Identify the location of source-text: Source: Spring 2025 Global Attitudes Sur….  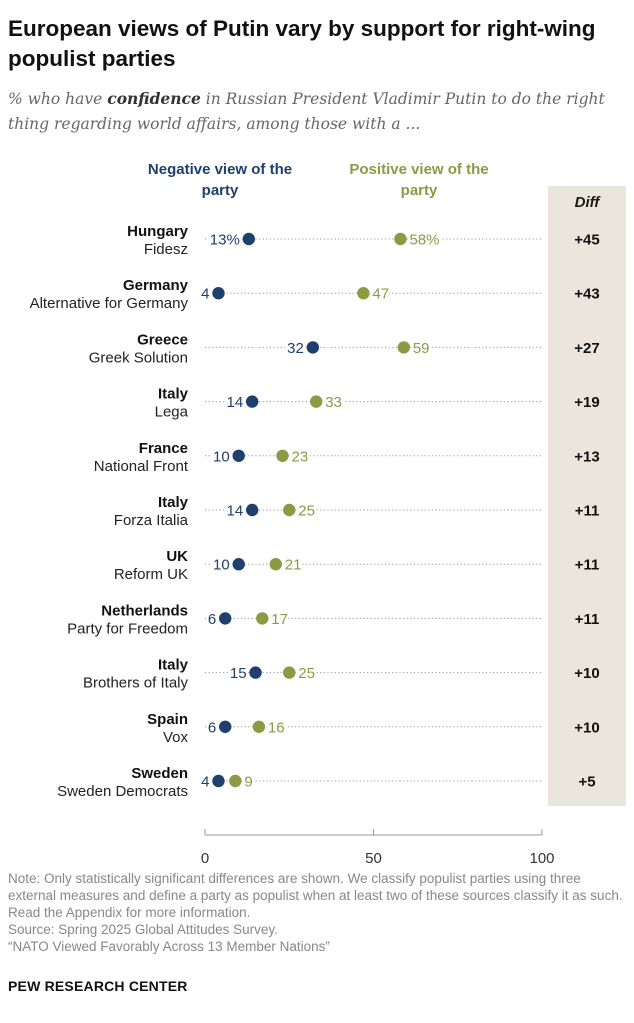
(143, 929).